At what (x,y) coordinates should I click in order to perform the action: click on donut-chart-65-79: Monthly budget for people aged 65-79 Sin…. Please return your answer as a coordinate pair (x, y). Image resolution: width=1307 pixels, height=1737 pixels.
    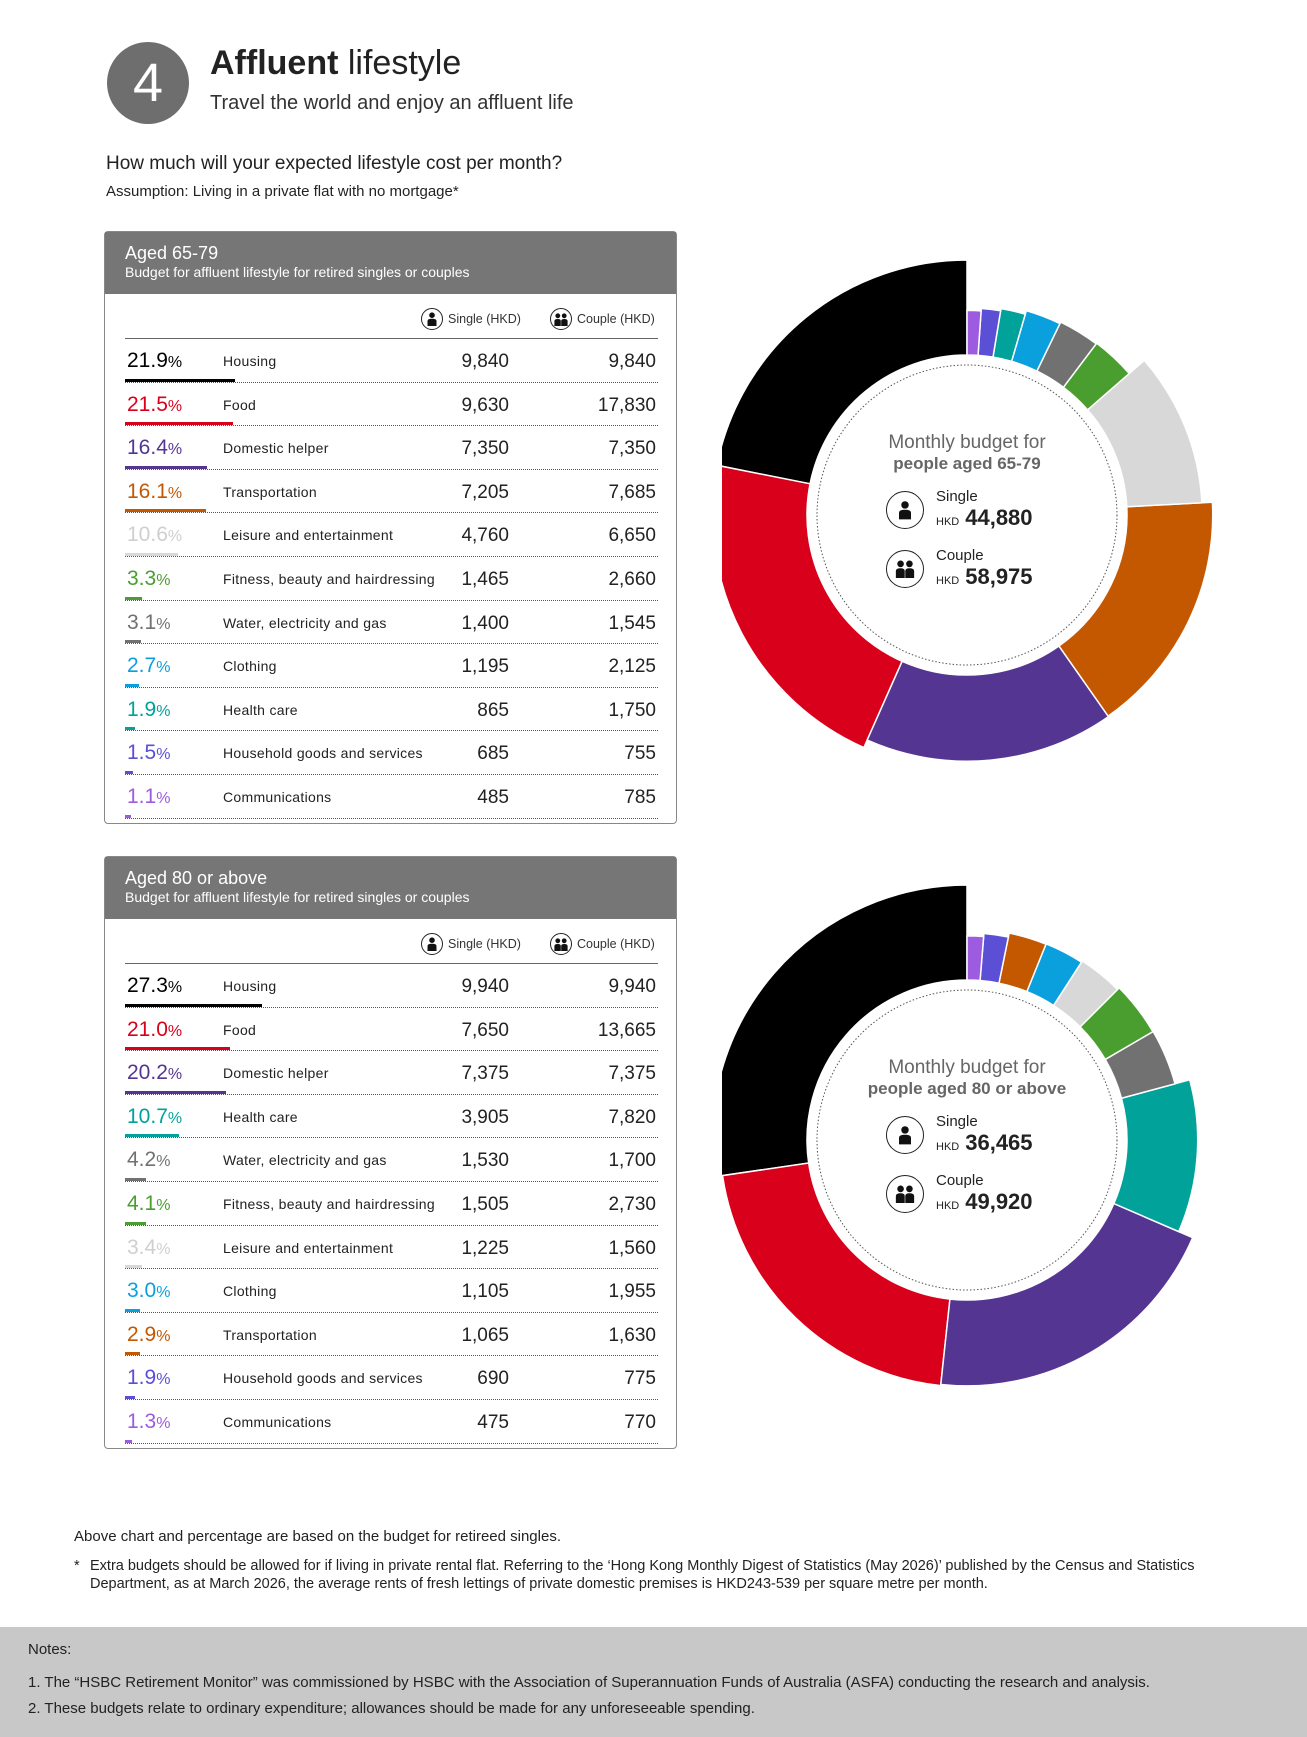
    Looking at the image, I should click on (967, 515).